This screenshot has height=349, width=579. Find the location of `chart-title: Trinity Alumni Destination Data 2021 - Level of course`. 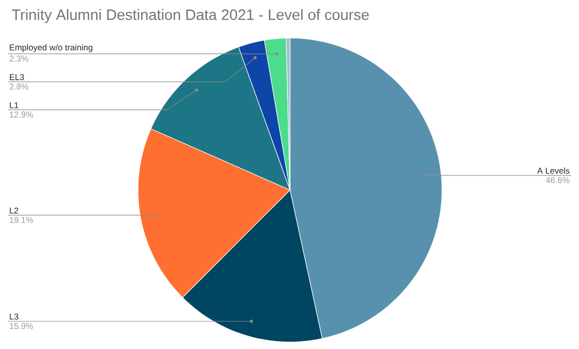

chart-title: Trinity Alumni Destination Data 2021 - Level of course is located at coordinates (190, 16).